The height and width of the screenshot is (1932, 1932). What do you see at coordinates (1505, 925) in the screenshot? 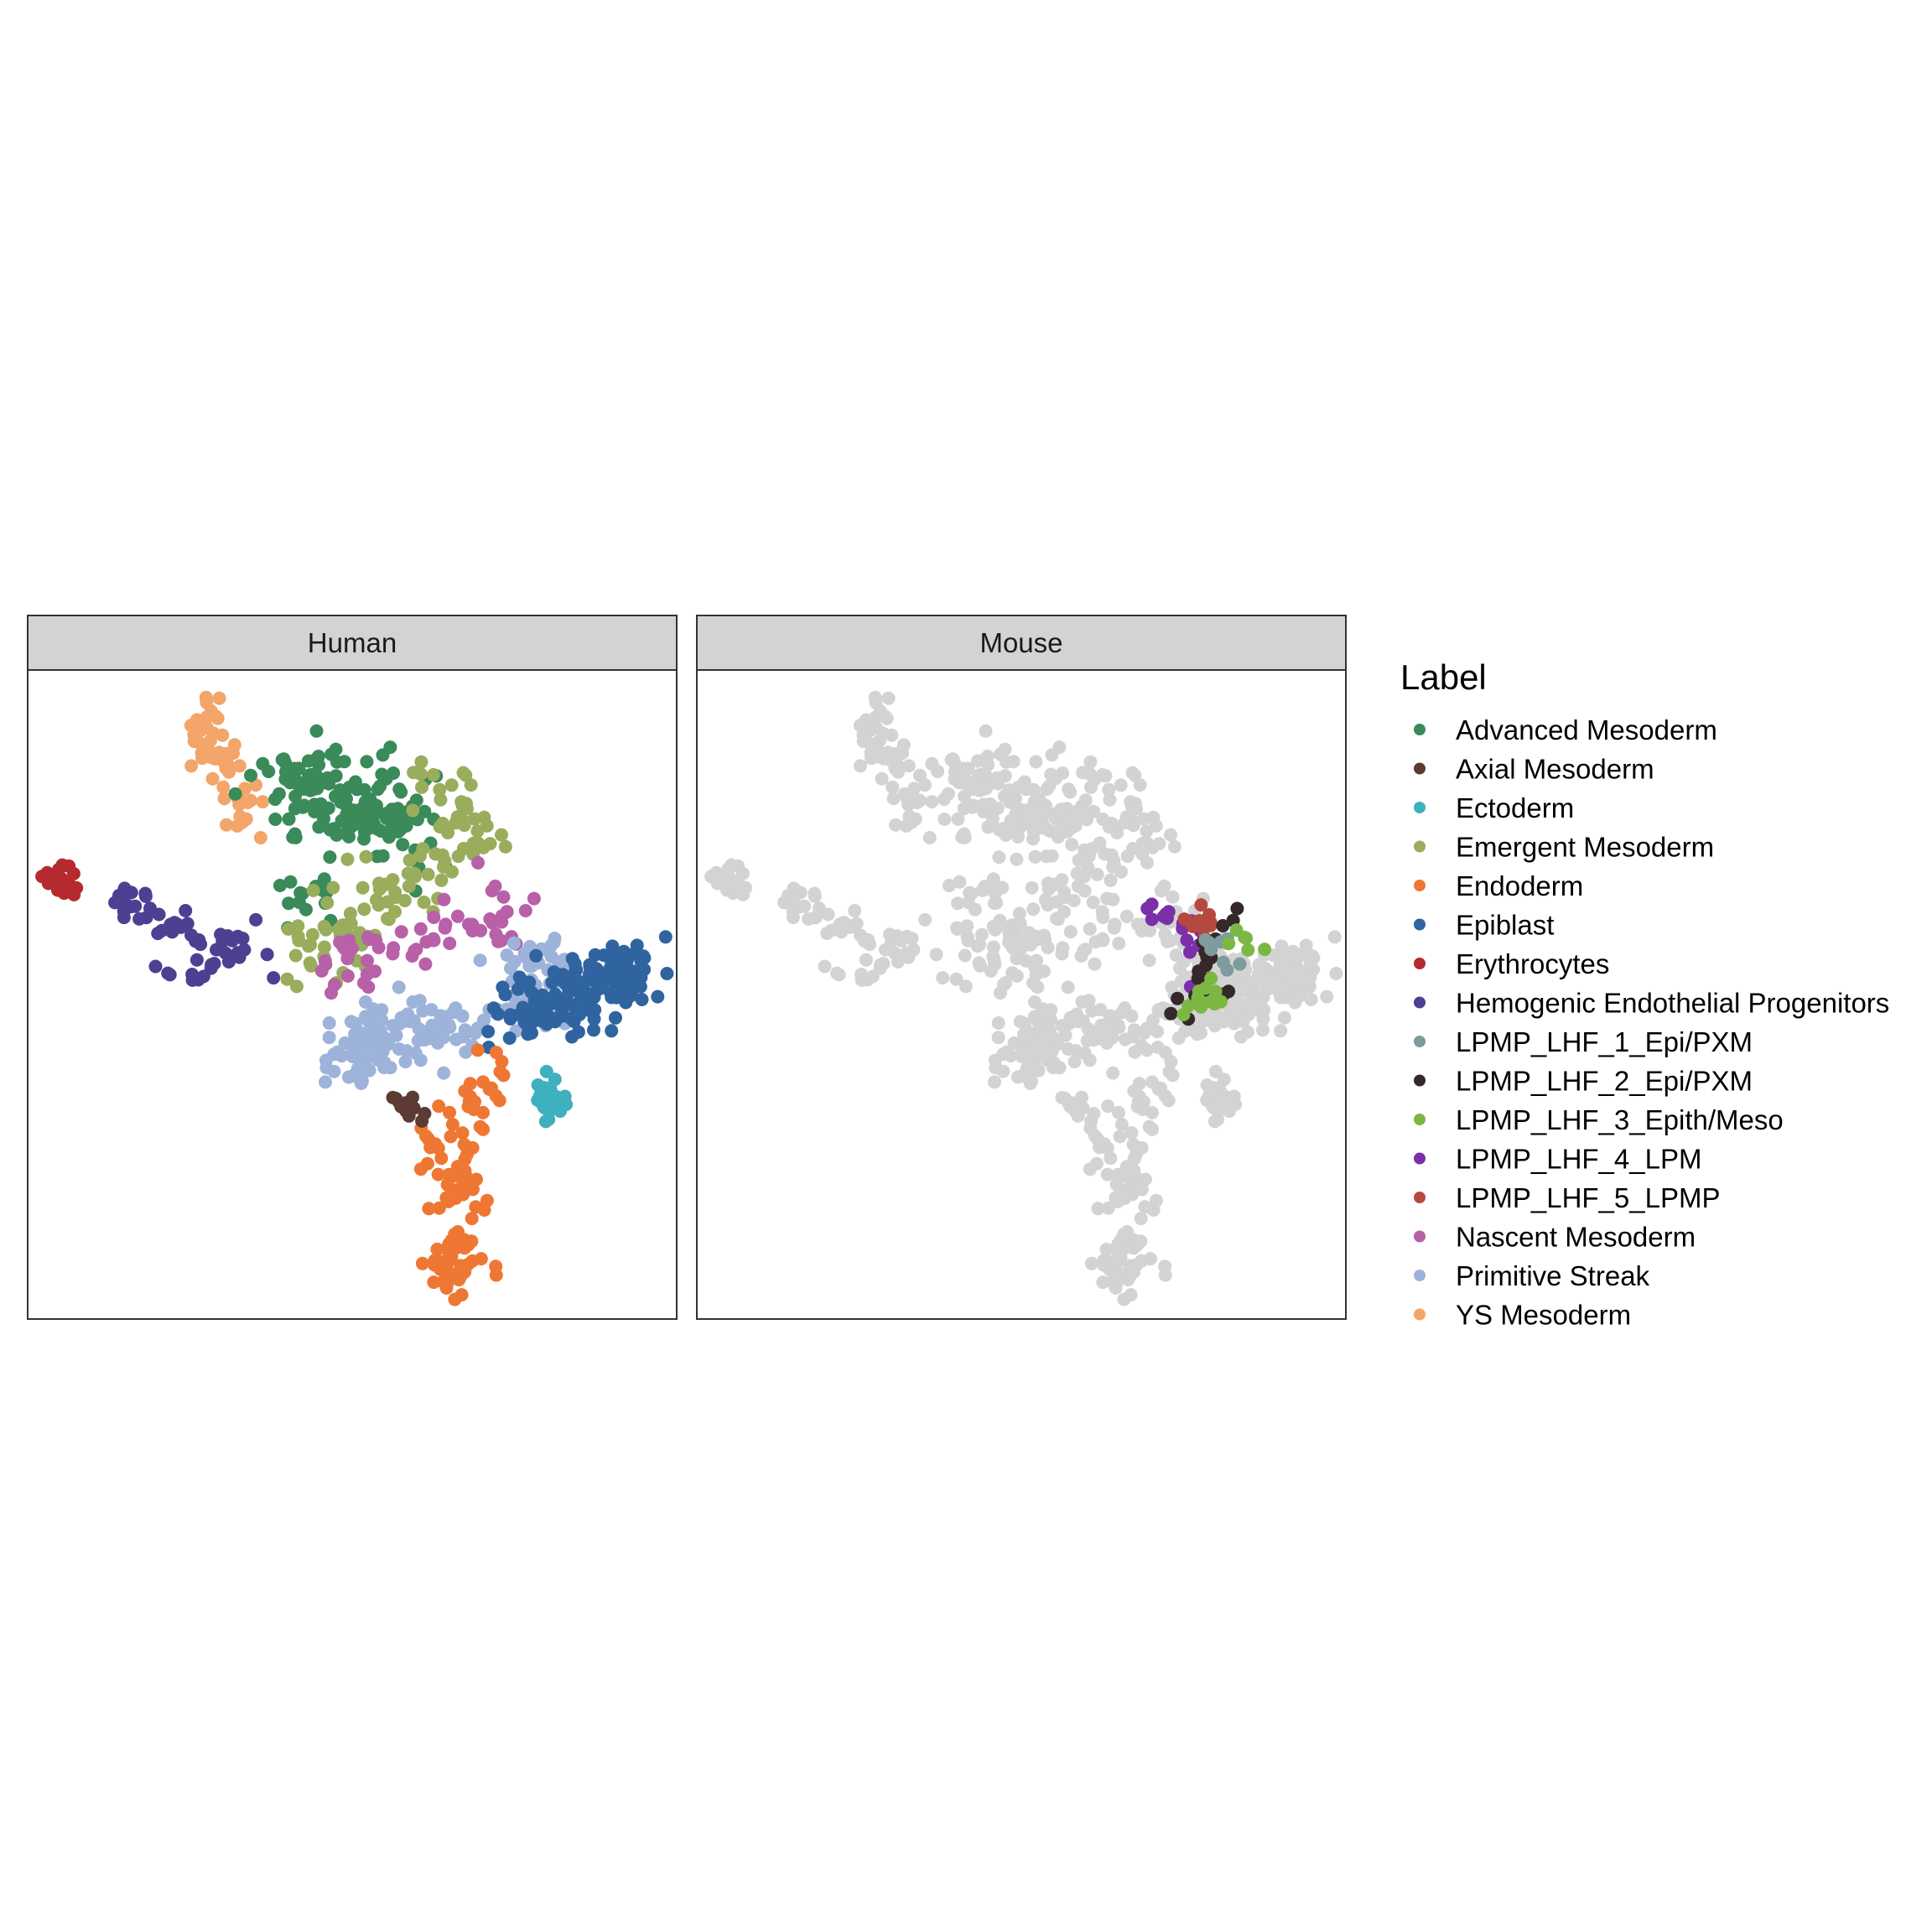
I see `legend-label-5: Epiblast` at bounding box center [1505, 925].